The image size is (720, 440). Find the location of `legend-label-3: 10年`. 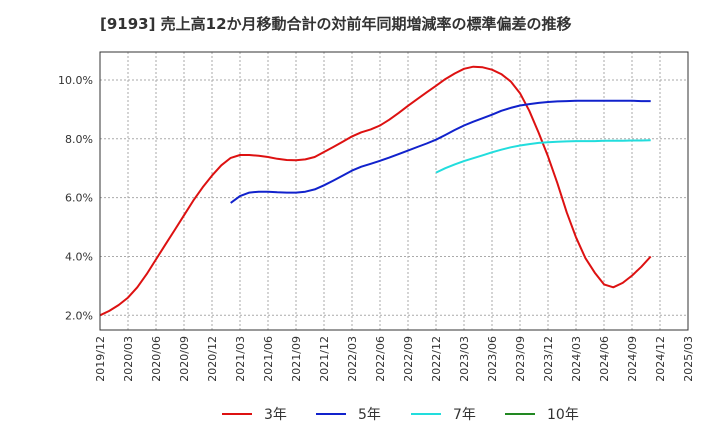

legend-label-3: 10年 is located at coordinates (563, 415).